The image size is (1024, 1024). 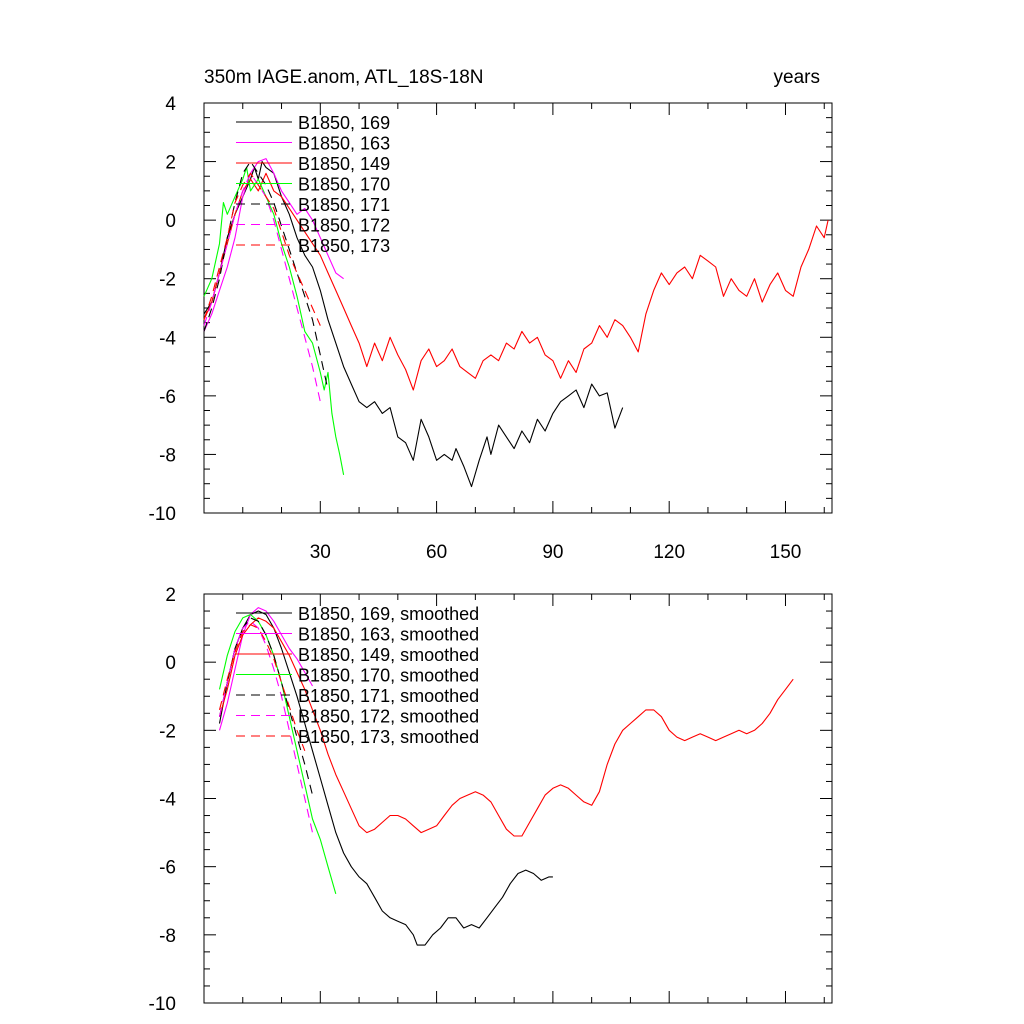 What do you see at coordinates (552, 552) in the screenshot?
I see `x-tick-label: 90` at bounding box center [552, 552].